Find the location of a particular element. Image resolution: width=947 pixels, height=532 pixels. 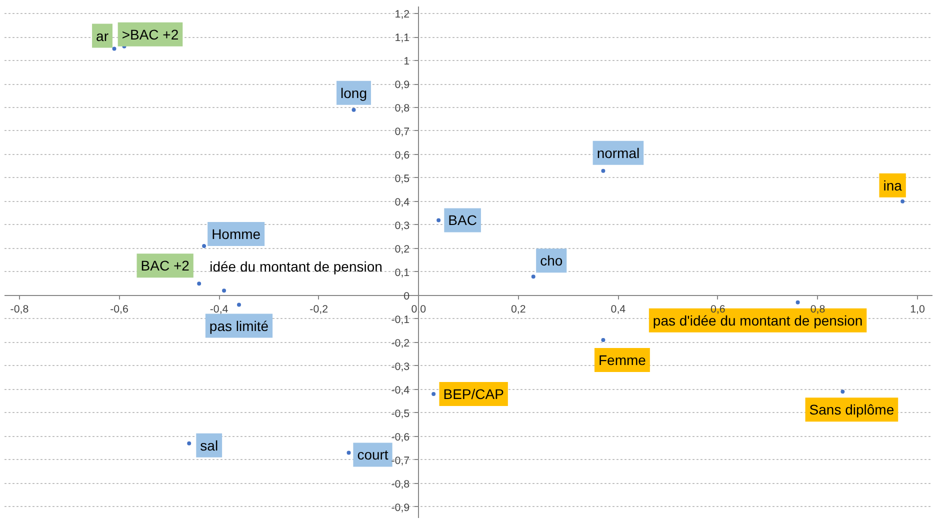

x-tick-label: -0,4 is located at coordinates (219, 309).